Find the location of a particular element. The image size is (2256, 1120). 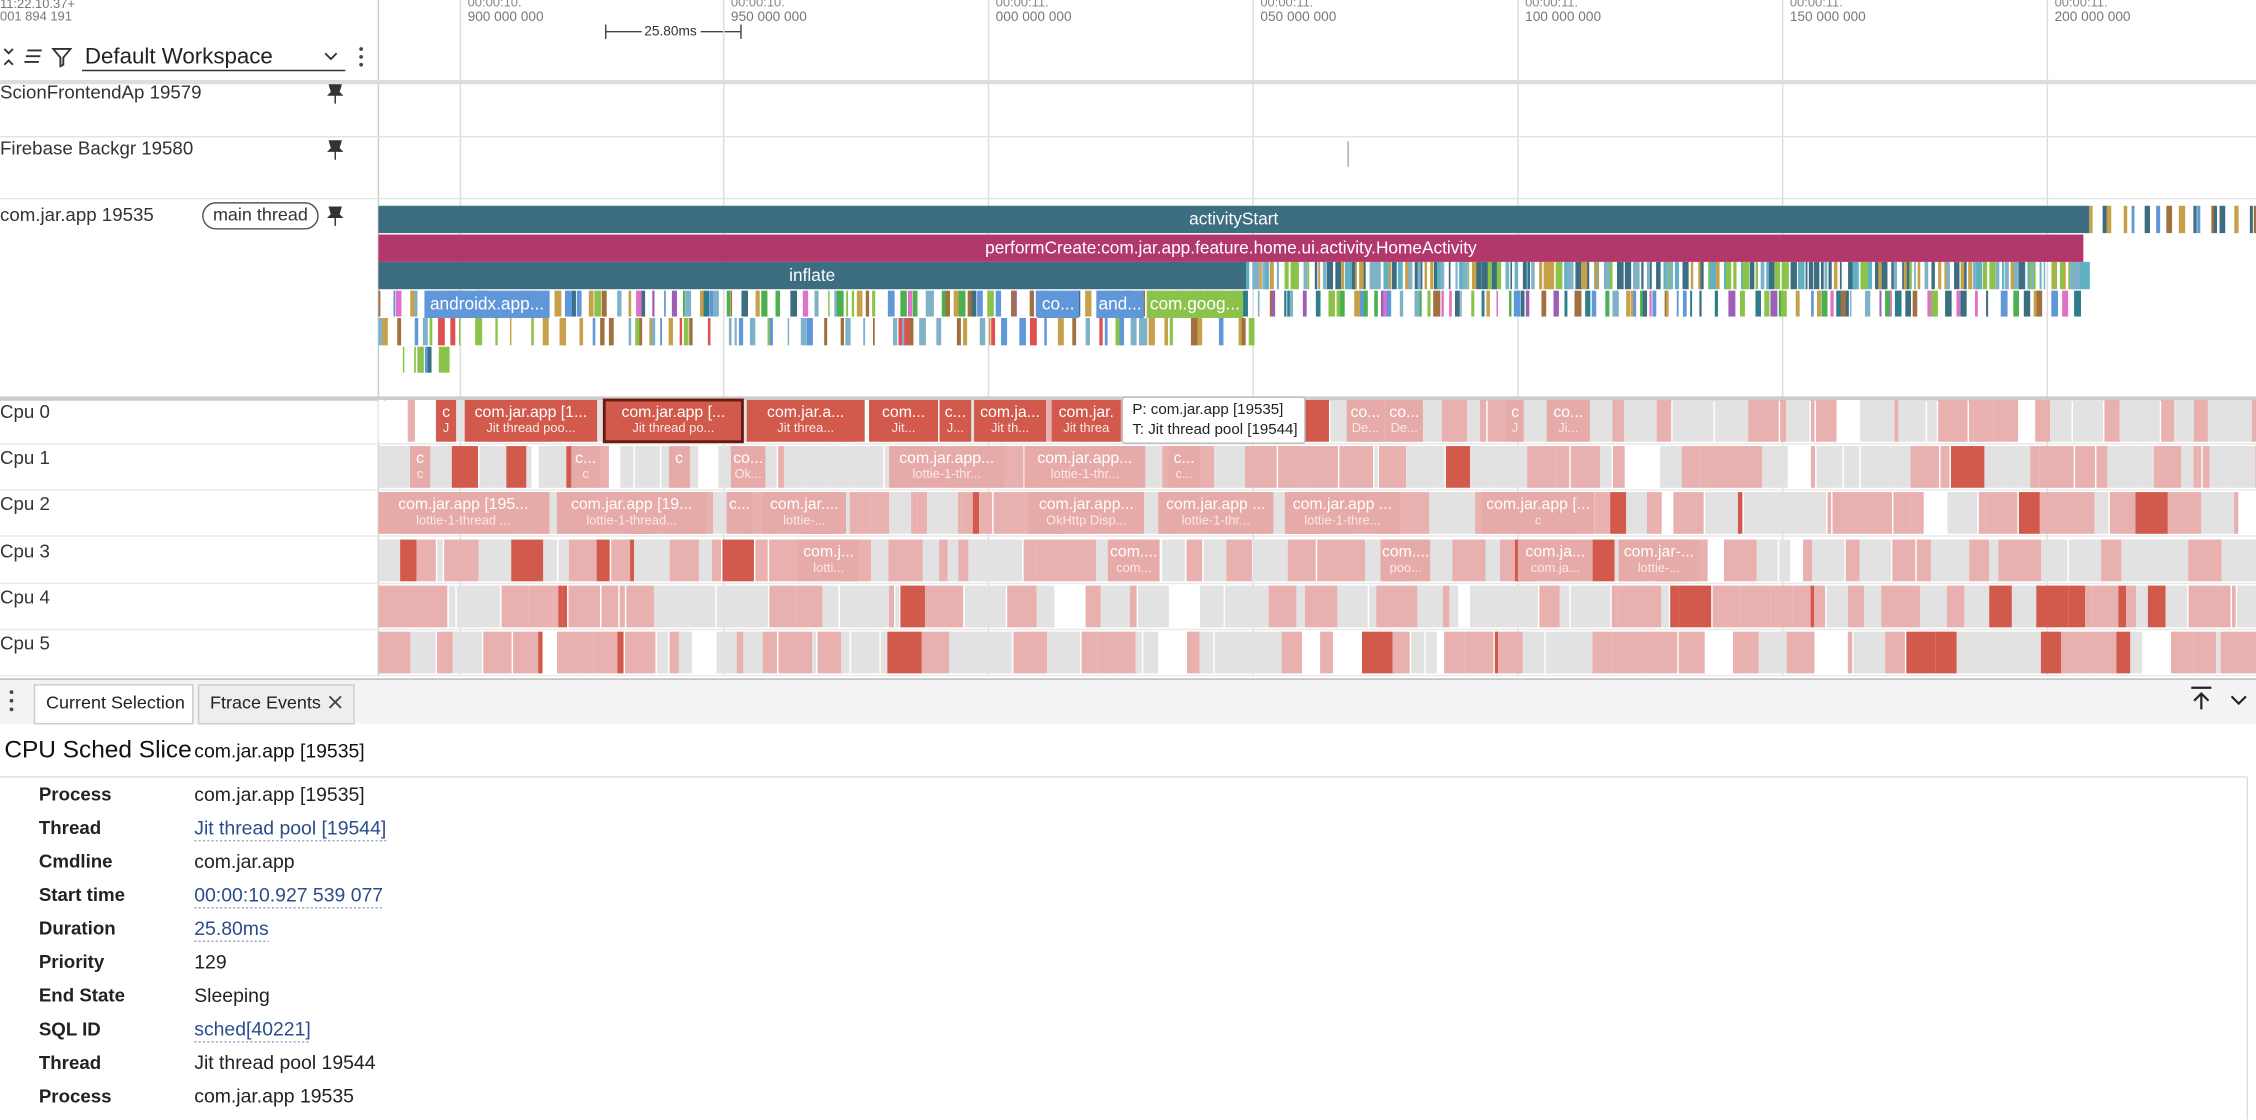

detail-link: 25.80ms is located at coordinates (231, 929).